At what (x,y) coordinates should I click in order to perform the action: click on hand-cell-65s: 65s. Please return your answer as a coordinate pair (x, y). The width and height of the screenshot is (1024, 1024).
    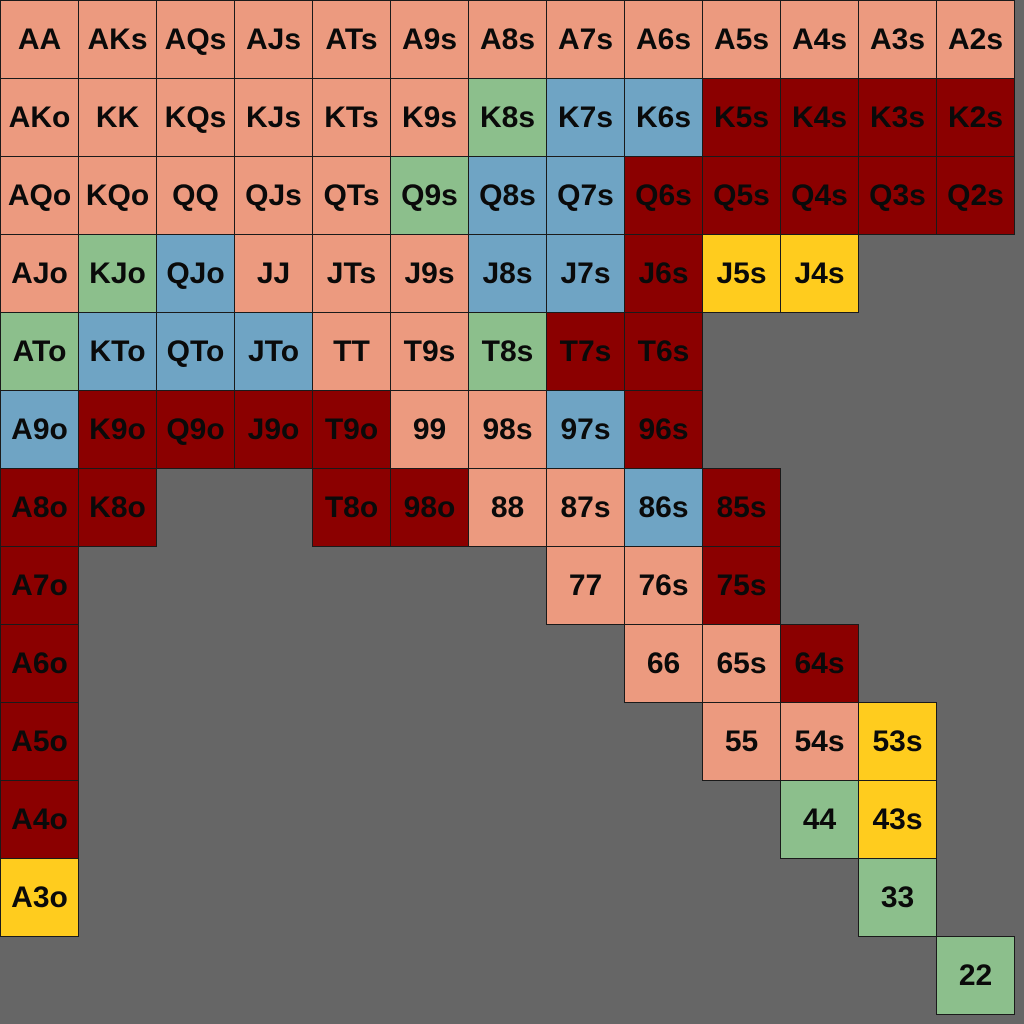
    Looking at the image, I should click on (741, 663).